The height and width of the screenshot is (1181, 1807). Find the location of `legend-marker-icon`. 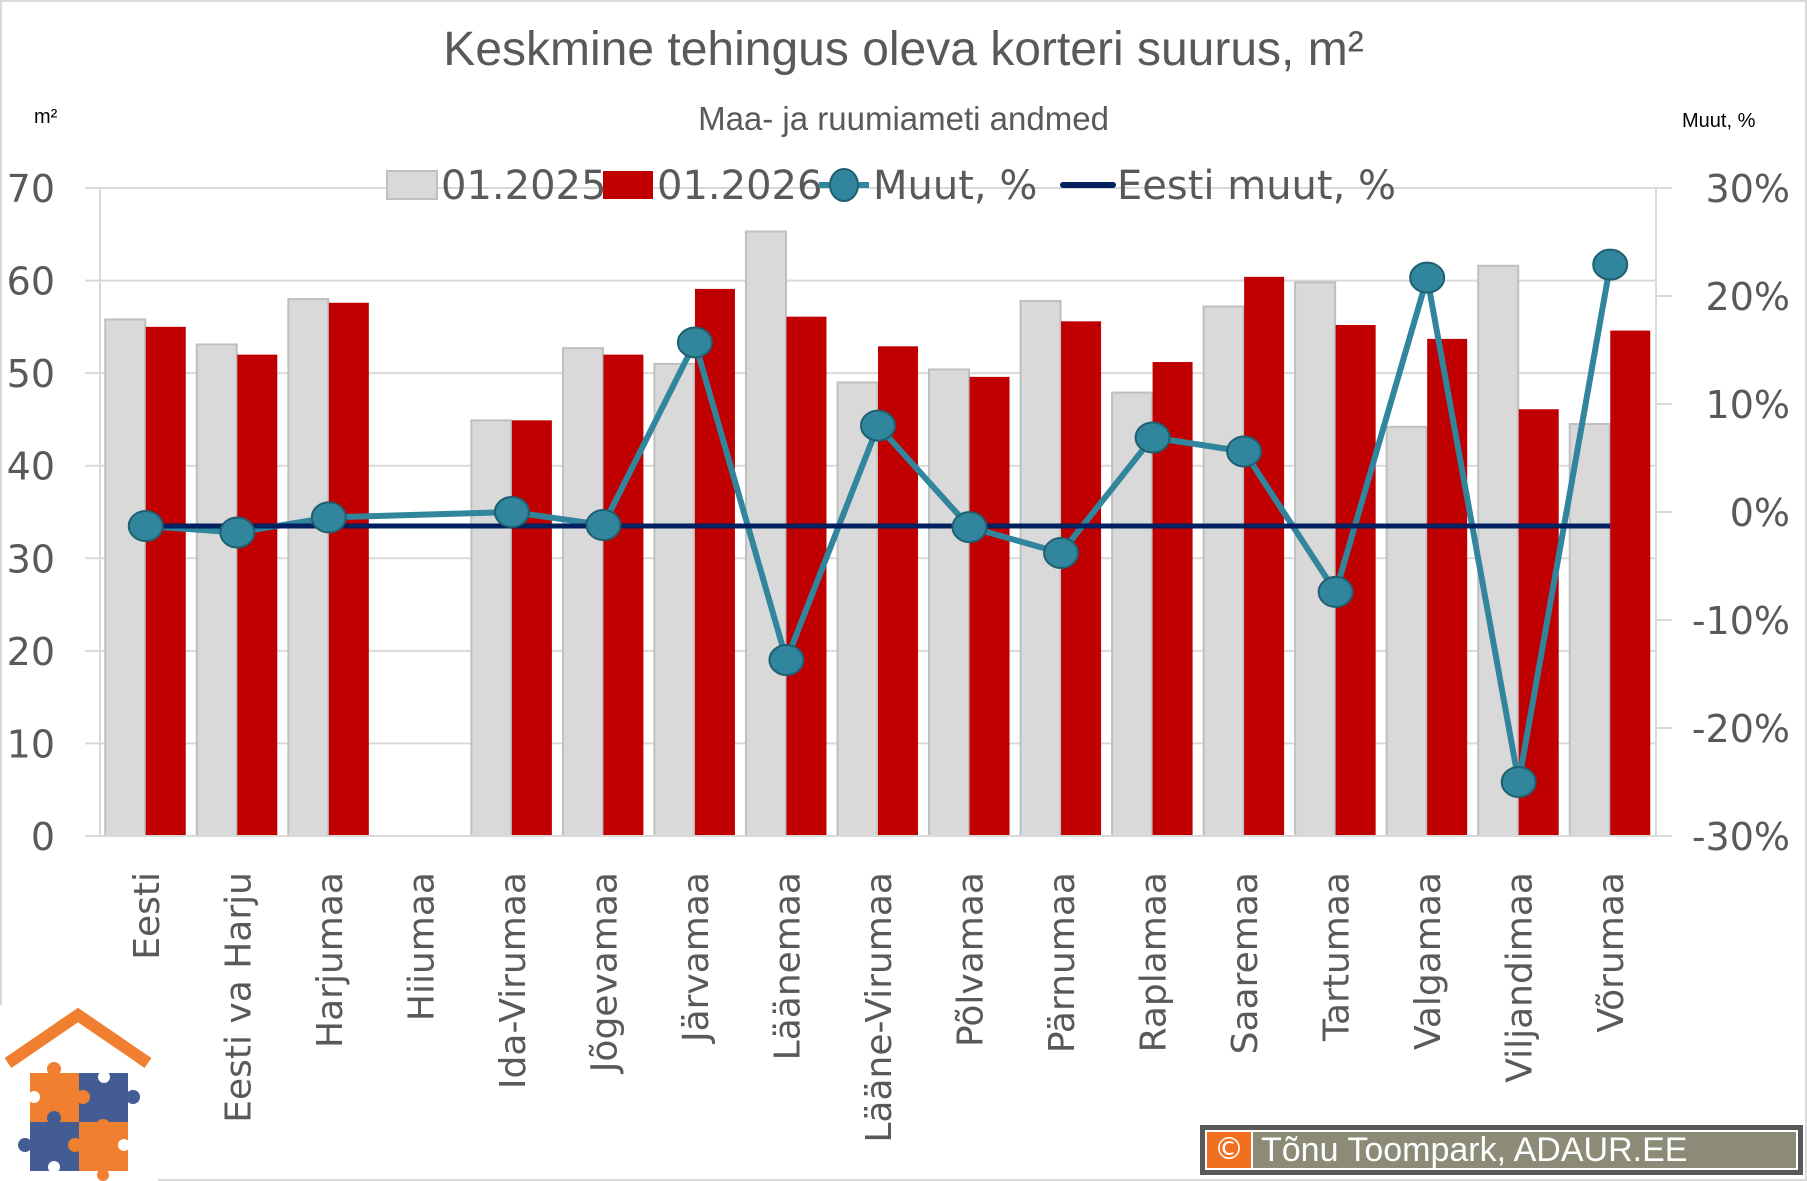

legend-marker-icon is located at coordinates (844, 185).